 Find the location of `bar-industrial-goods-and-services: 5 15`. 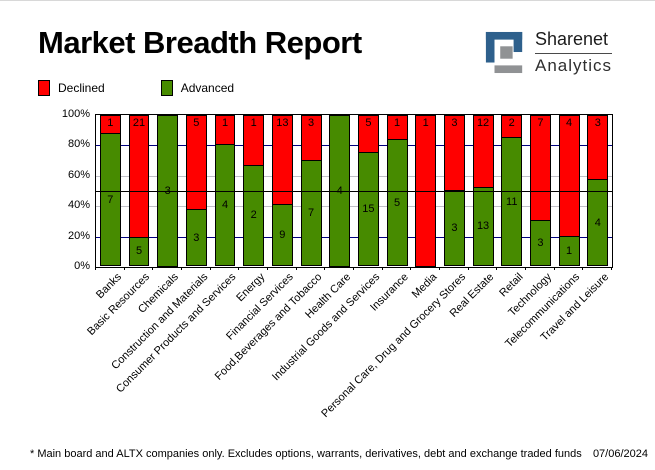

bar-industrial-goods-and-services: 5 15 is located at coordinates (368, 191).